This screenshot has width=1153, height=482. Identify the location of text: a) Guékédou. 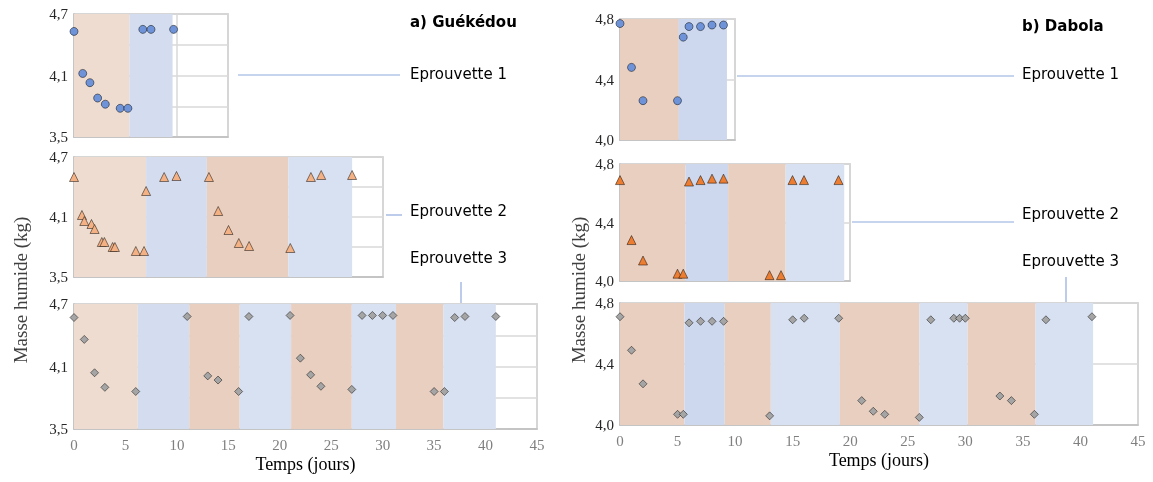
(463, 21).